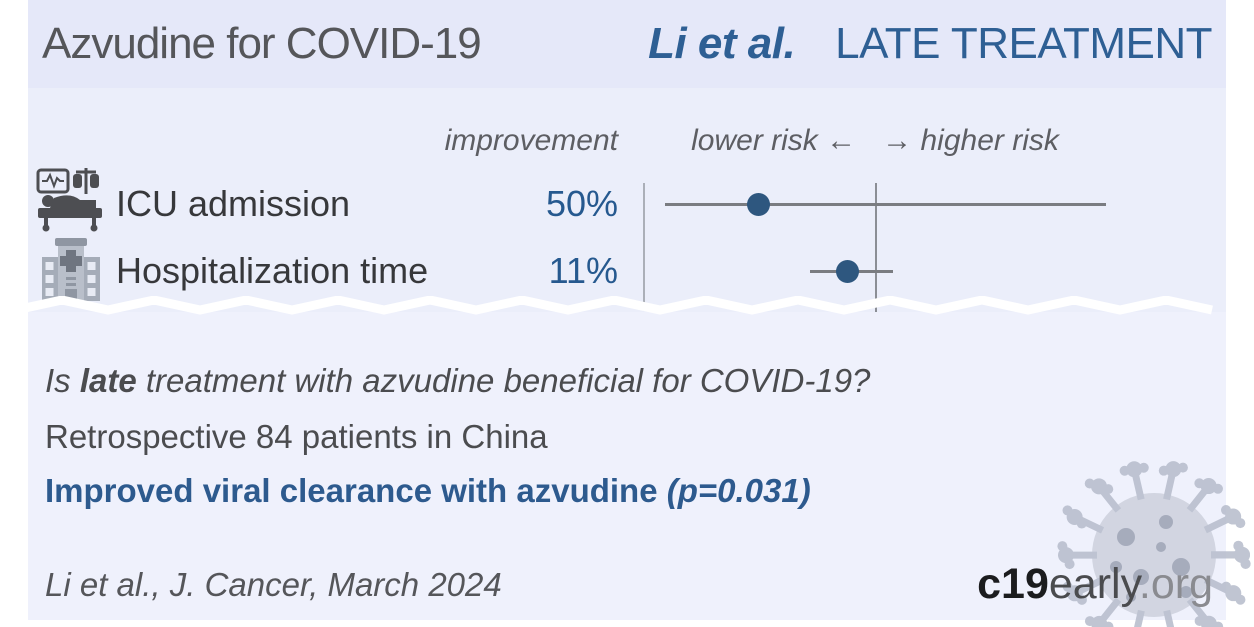 The image size is (1254, 627). Describe the element at coordinates (897, 140) in the screenshot. I see `right-arrow-icon: →` at that location.